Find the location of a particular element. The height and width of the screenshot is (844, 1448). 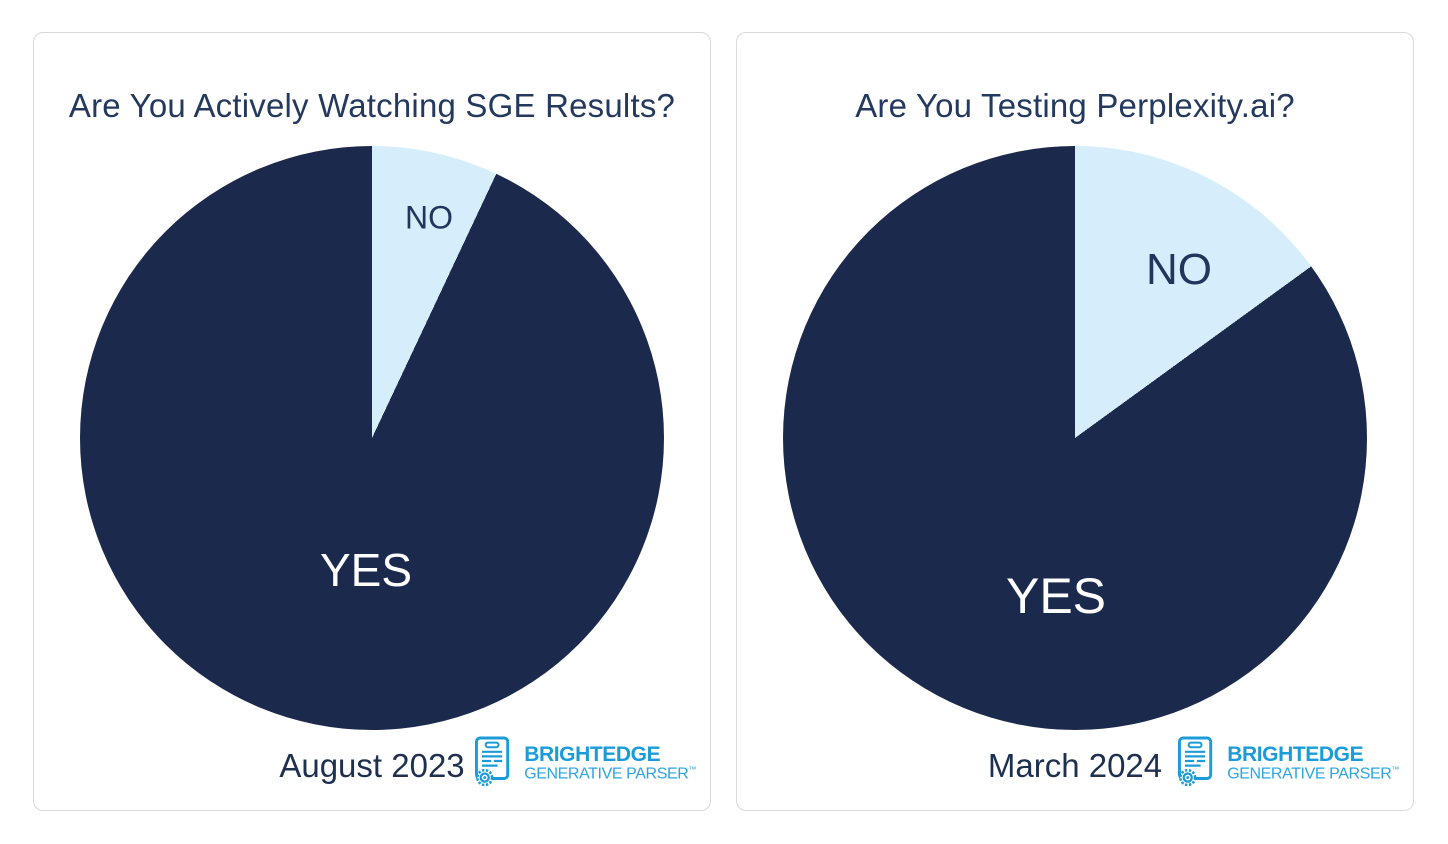

chart-date-label: March 2024 is located at coordinates (1075, 765).